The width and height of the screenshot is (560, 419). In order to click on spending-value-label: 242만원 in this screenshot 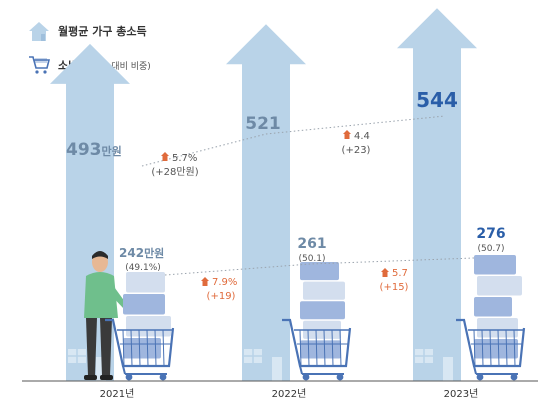, I will do `click(141, 253)`.